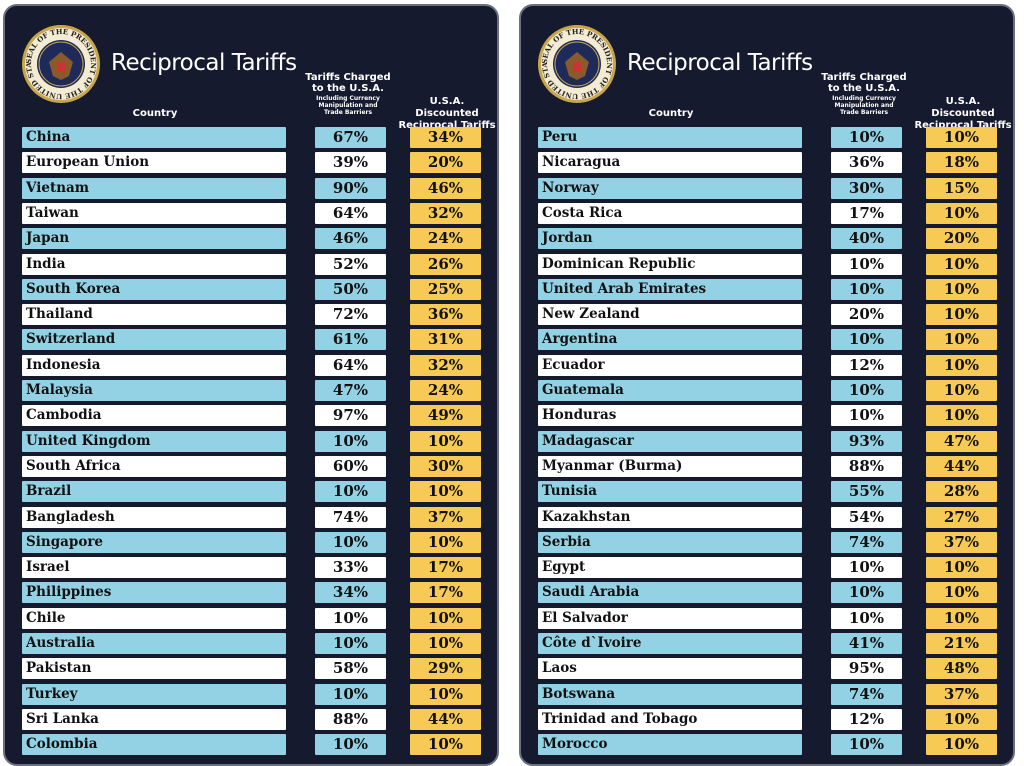 Image resolution: width=1024 pixels, height=766 pixels. What do you see at coordinates (350, 466) in the screenshot?
I see `charged-cell: 60%` at bounding box center [350, 466].